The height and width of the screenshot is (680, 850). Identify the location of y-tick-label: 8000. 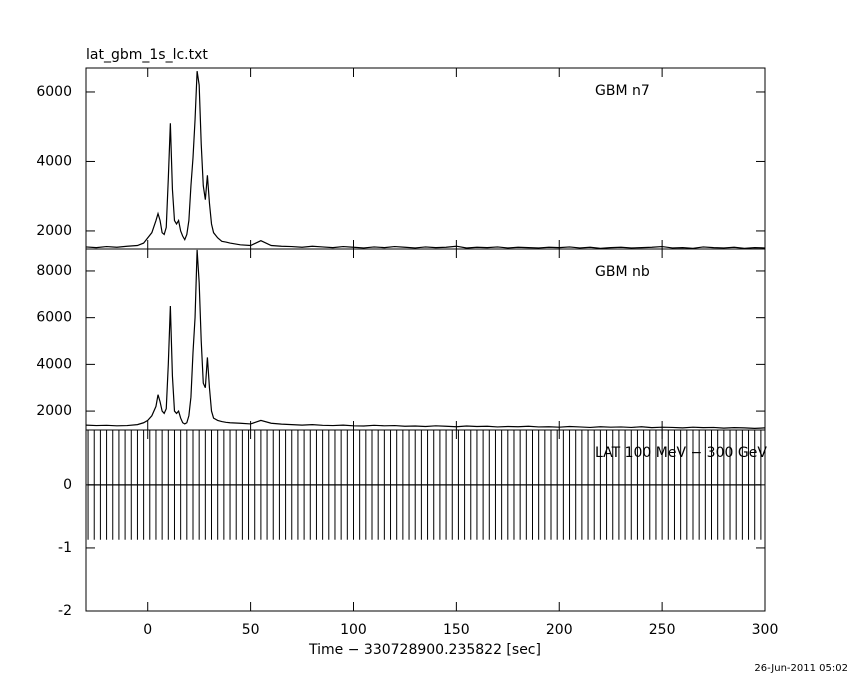
(54, 271).